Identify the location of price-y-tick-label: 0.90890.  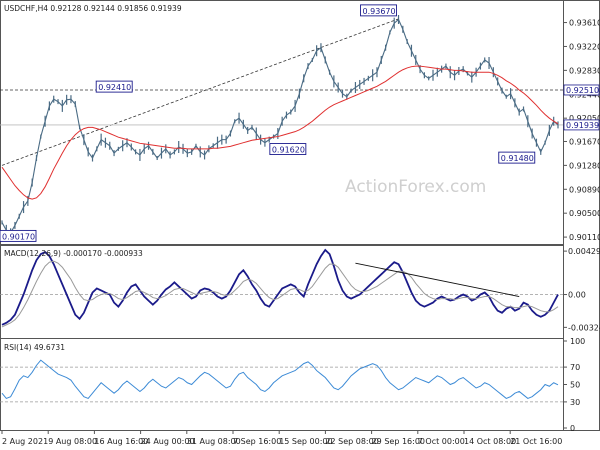
(584, 189).